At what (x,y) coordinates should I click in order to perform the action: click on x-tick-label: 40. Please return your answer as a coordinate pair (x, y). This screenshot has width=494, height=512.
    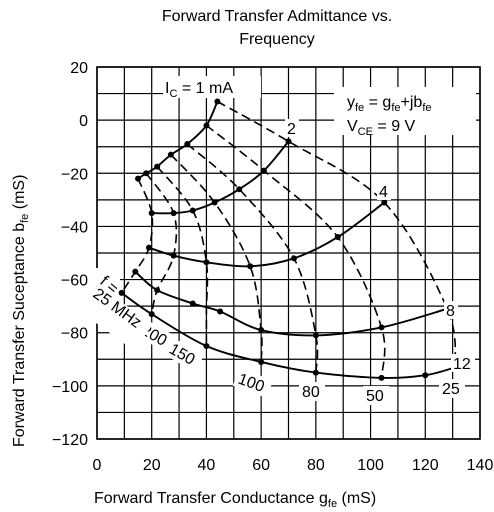
    Looking at the image, I should click on (207, 465).